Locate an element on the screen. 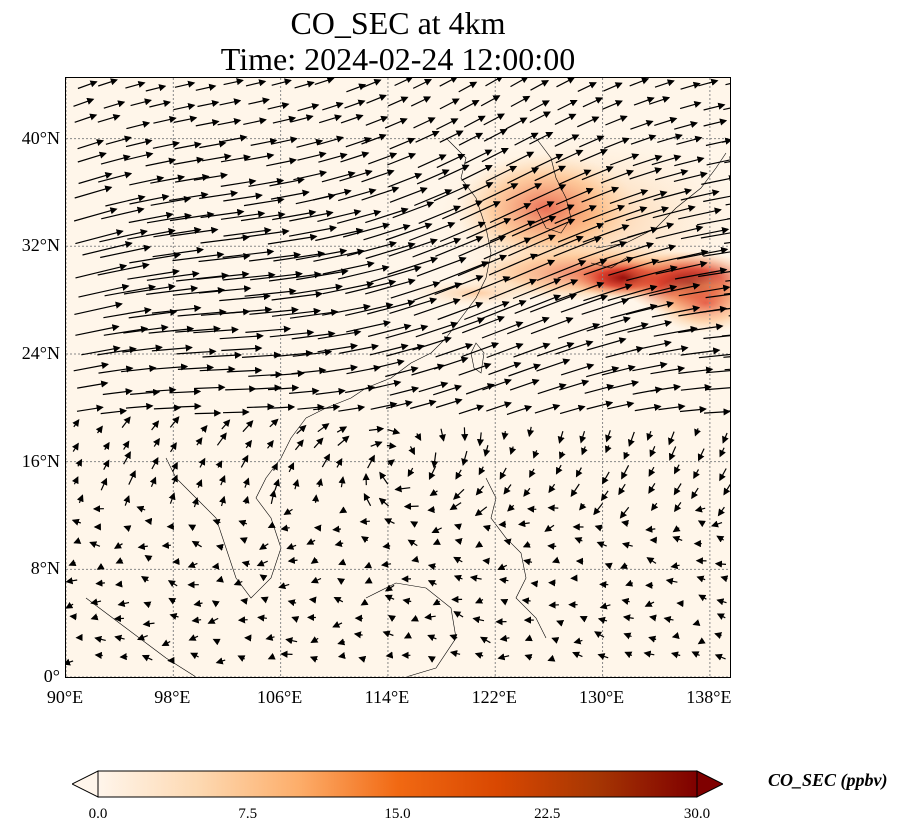  colorbar-tick-label: 22.5 is located at coordinates (547, 814).